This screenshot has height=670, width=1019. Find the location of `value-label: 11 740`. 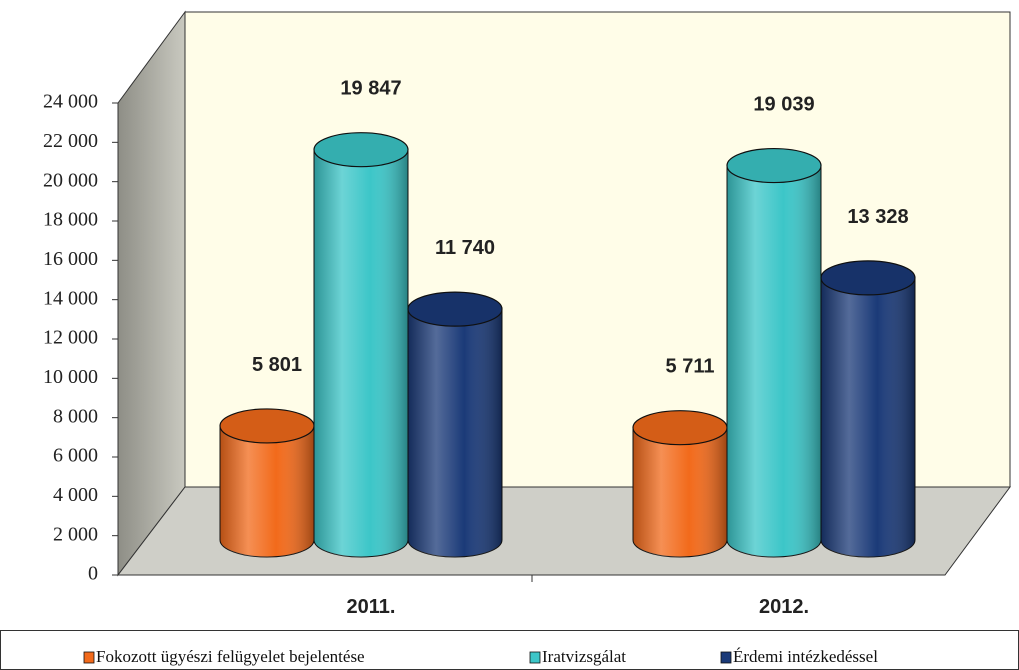

value-label: 11 740 is located at coordinates (465, 248).